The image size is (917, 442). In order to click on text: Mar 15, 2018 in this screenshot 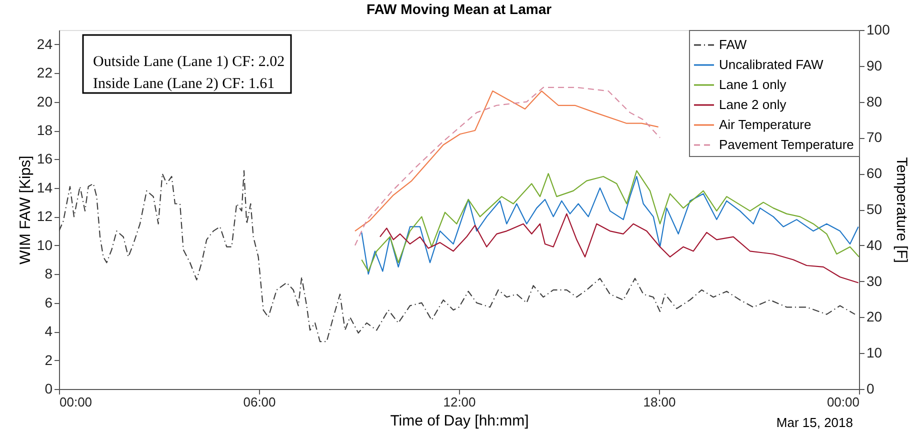, I will do `click(814, 422)`.